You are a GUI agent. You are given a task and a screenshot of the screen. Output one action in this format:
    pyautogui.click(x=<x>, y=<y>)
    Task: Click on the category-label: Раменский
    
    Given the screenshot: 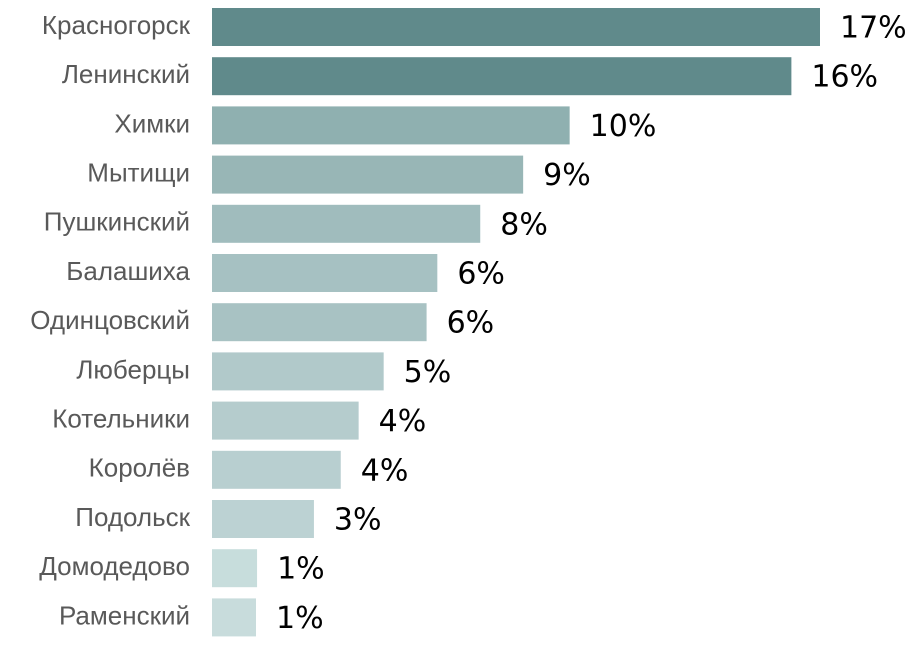 What is the action you would take?
    pyautogui.click(x=124, y=615)
    